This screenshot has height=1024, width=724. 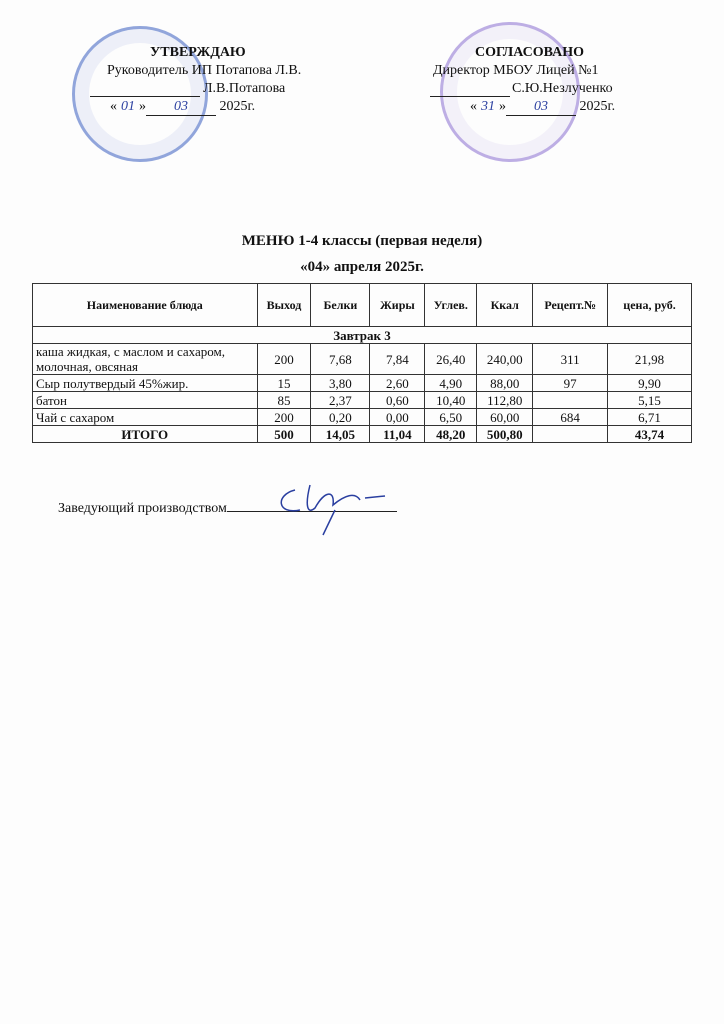 What do you see at coordinates (570, 305) in the screenshot?
I see `header-cell: Рецепт.№` at bounding box center [570, 305].